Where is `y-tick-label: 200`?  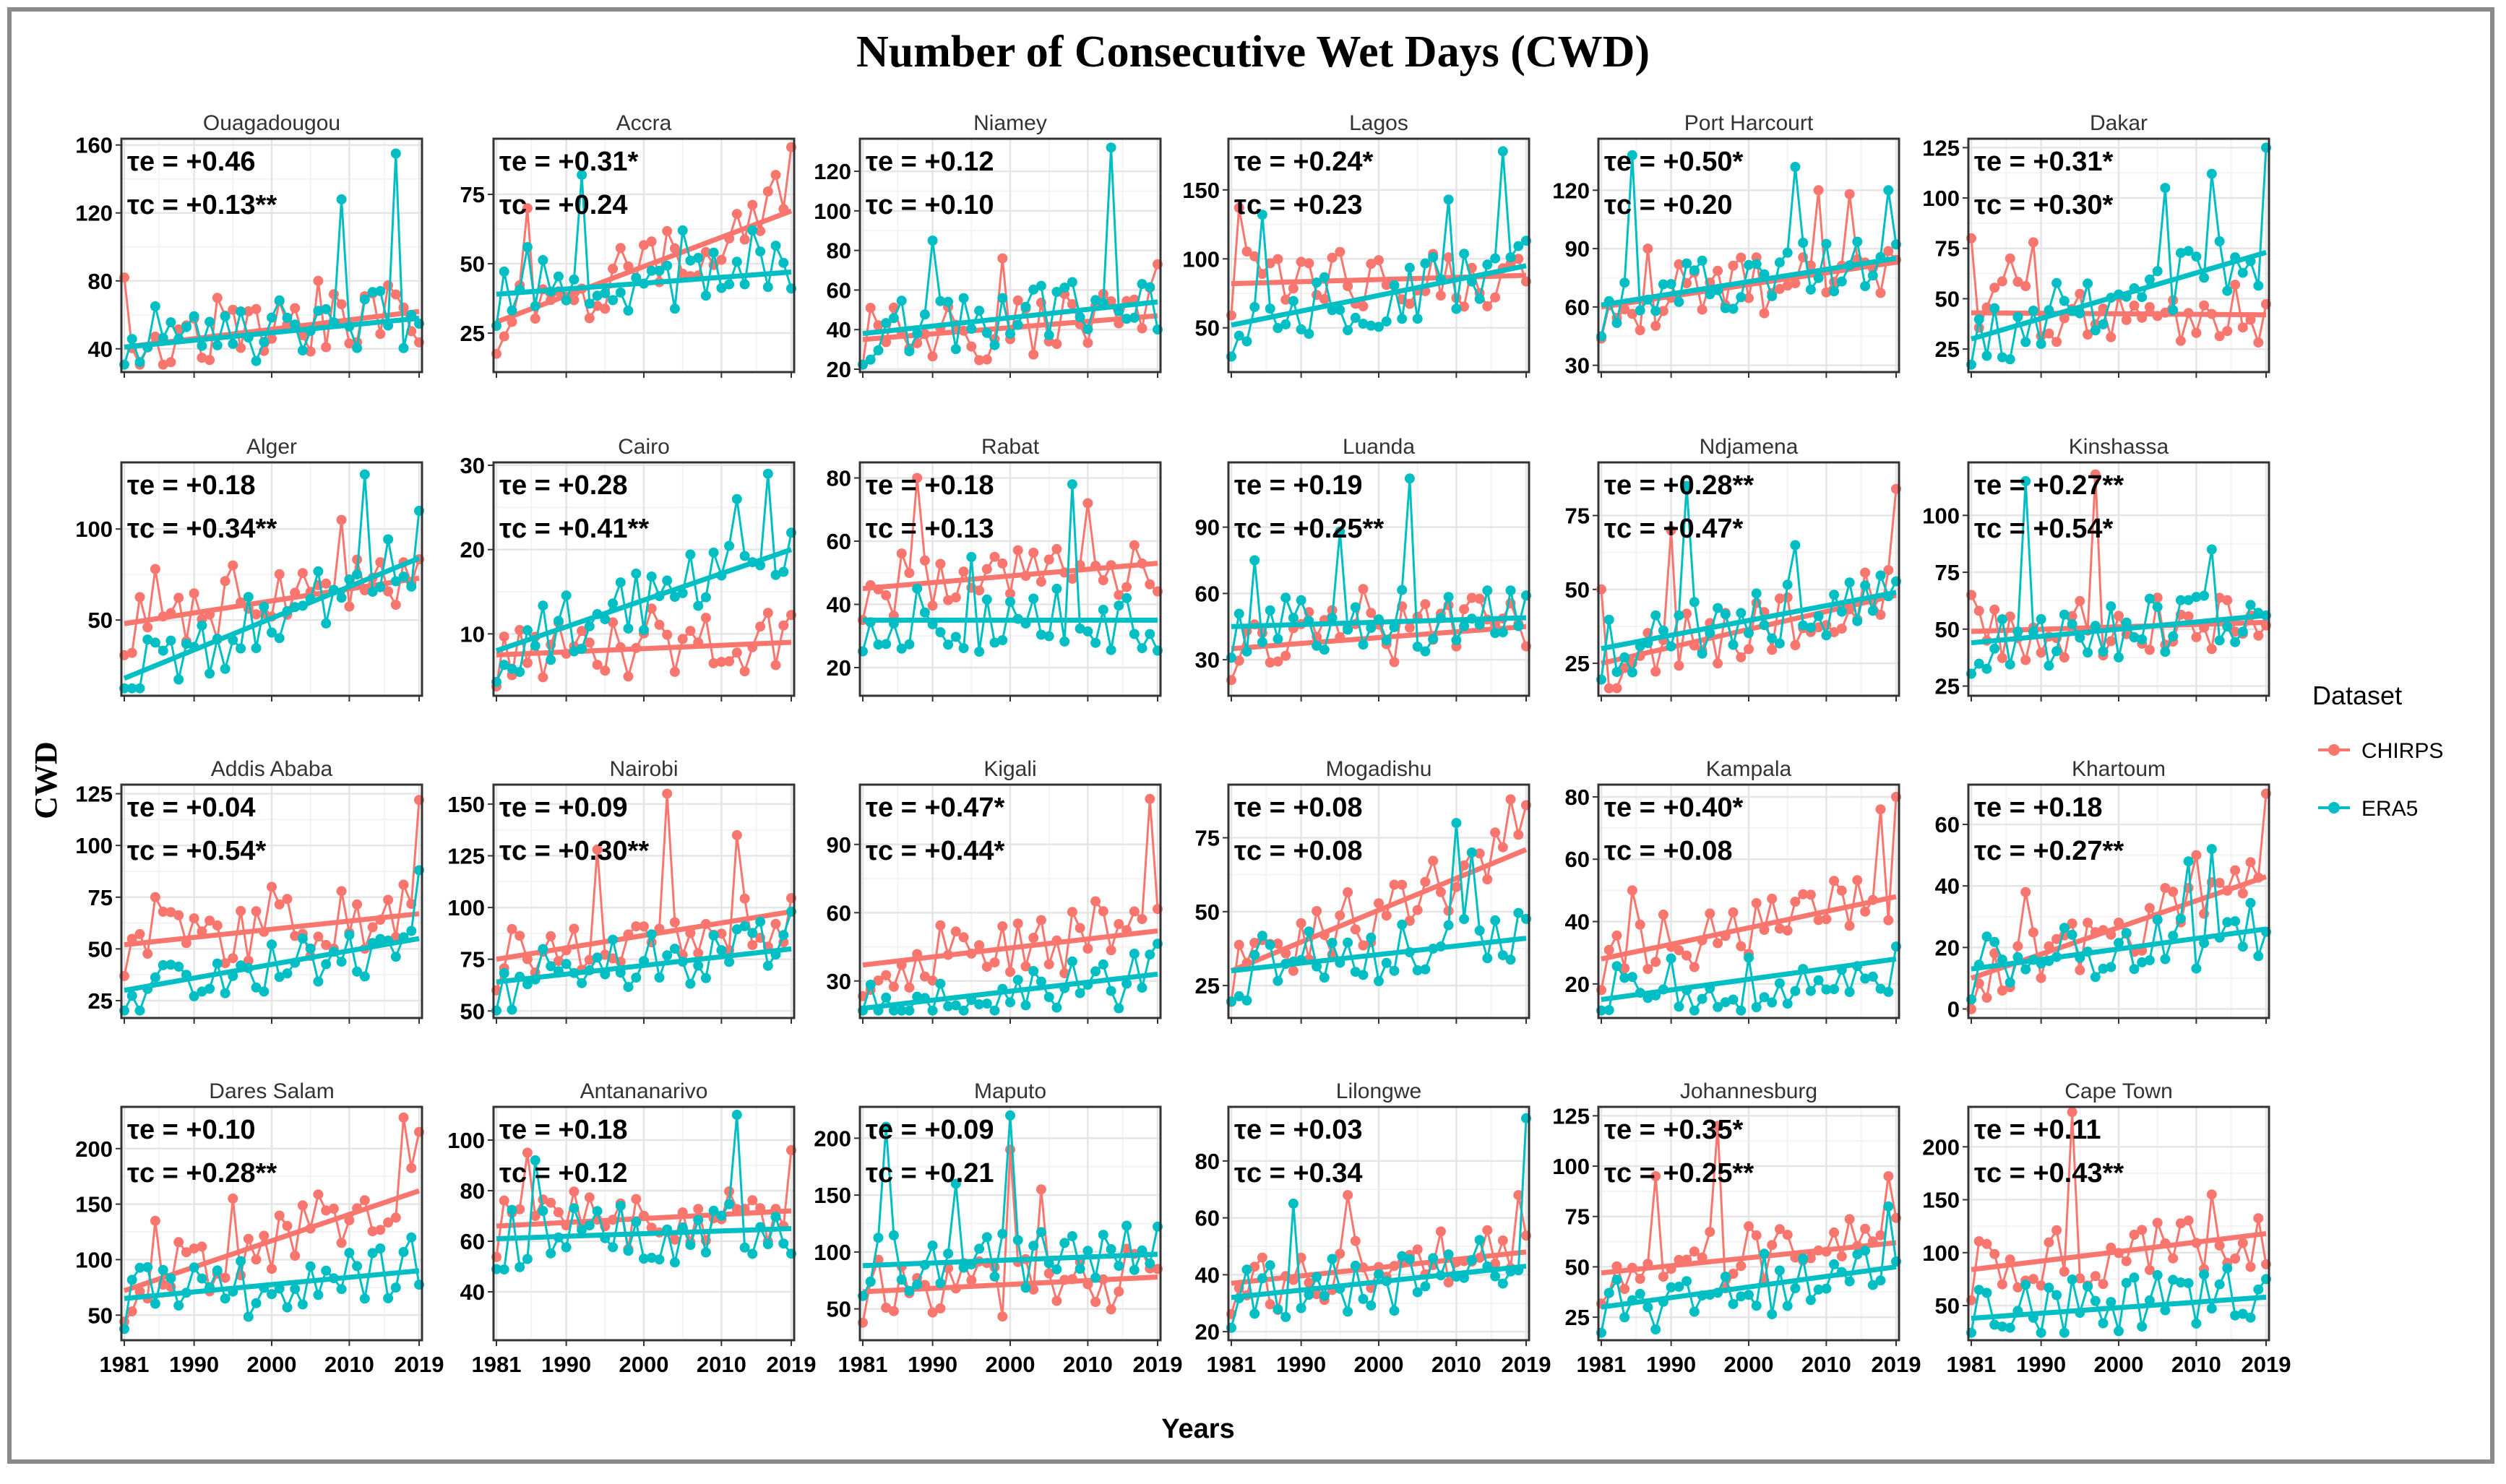 y-tick-label: 200 is located at coordinates (1941, 1147).